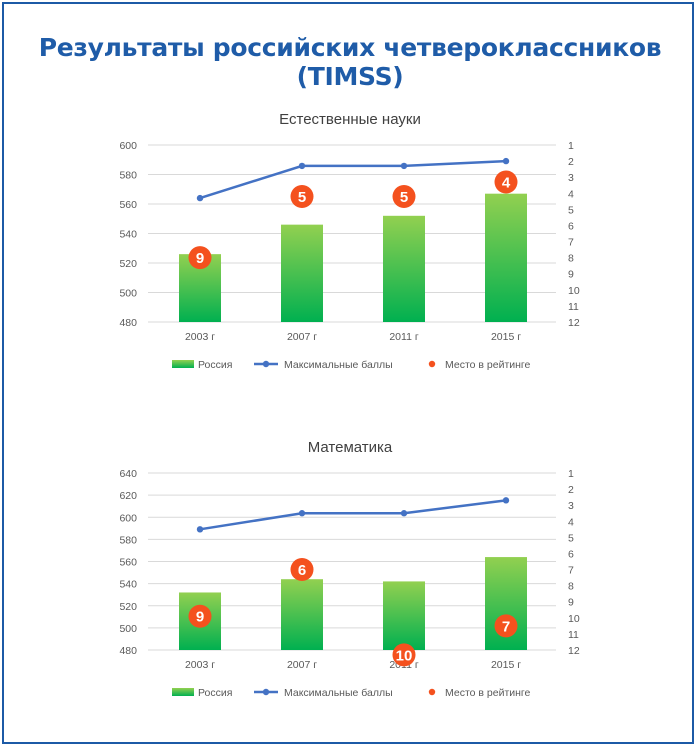 This screenshot has width=700, height=750. What do you see at coordinates (350, 447) in the screenshot?
I see `chart-title: Математика` at bounding box center [350, 447].